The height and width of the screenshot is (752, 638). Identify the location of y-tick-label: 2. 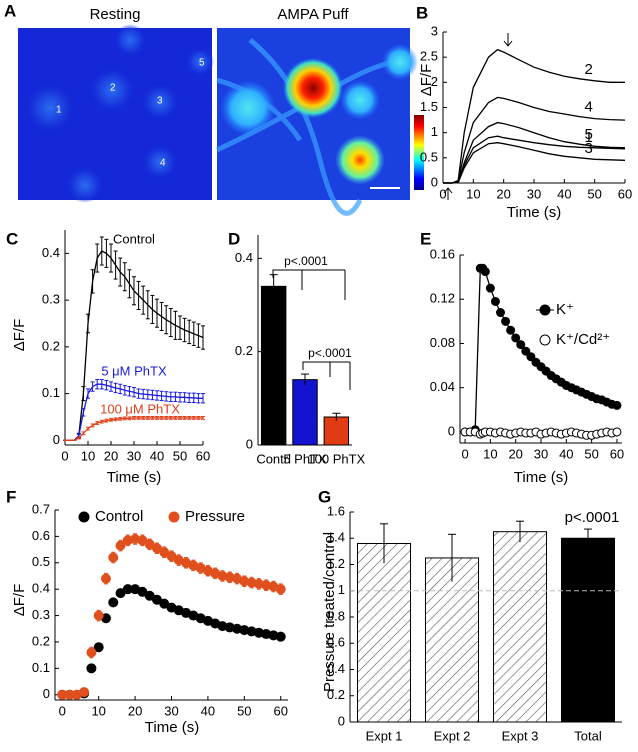
(434, 81).